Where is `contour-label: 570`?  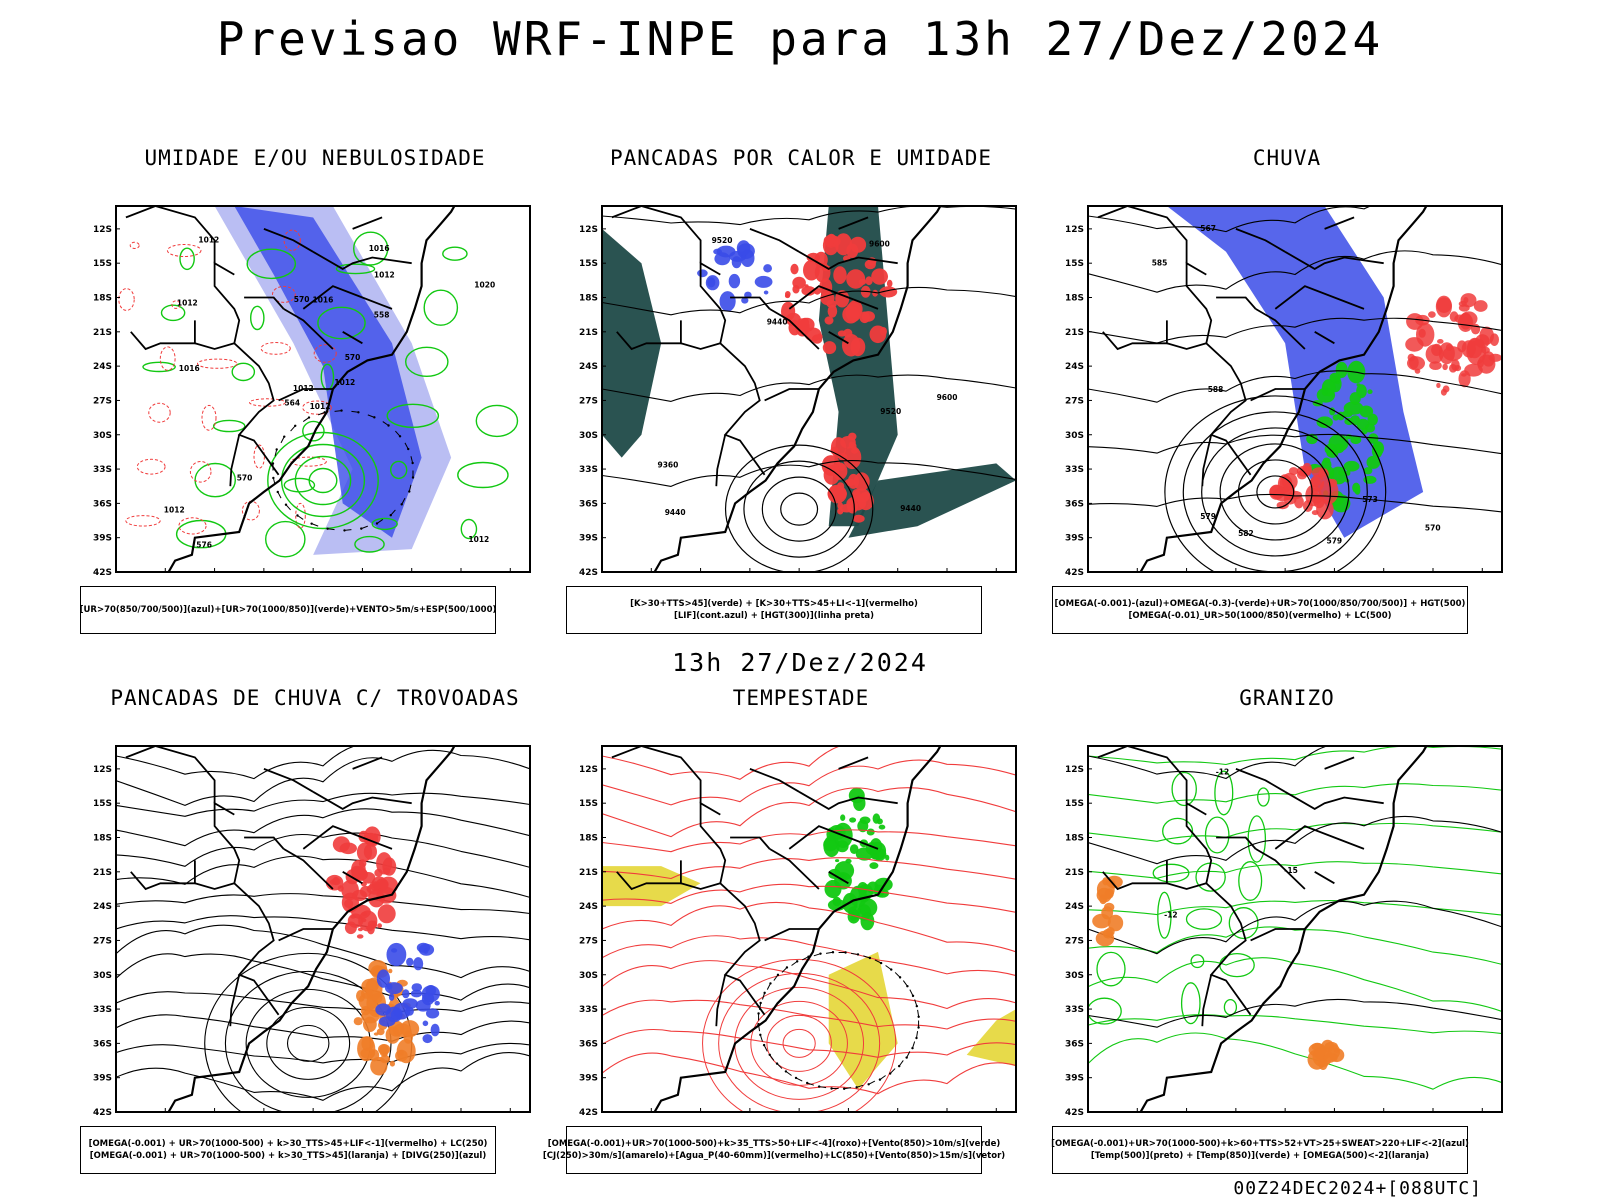 contour-label: 570 is located at coordinates (302, 299).